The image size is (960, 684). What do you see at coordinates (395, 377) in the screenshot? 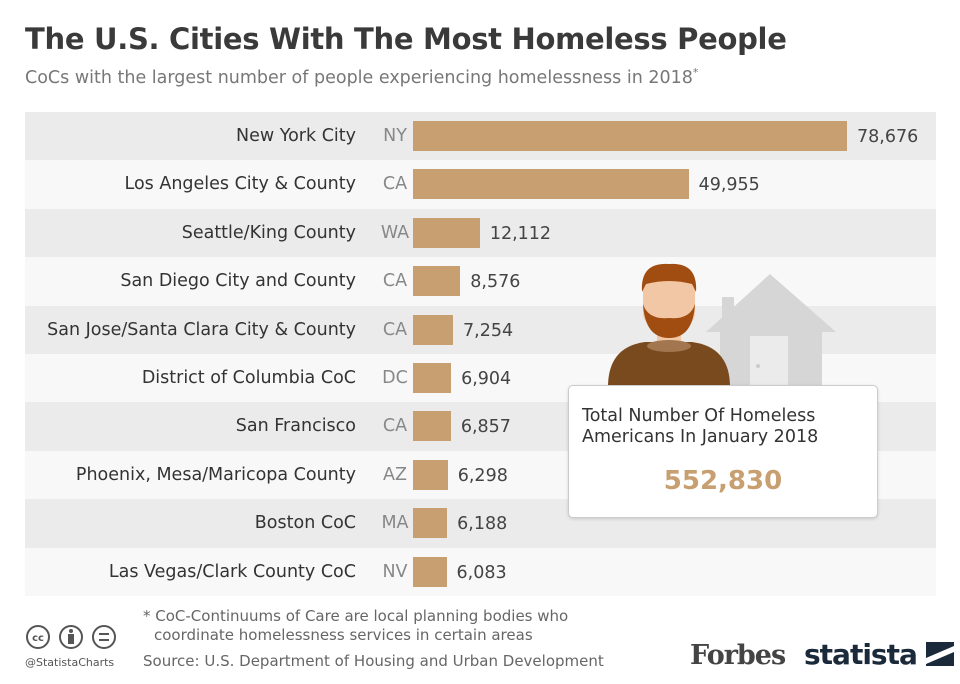
I see `state-label: DC` at bounding box center [395, 377].